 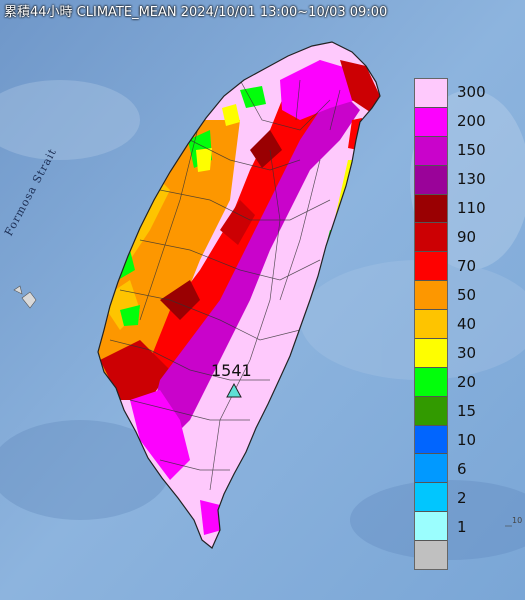 What do you see at coordinates (467, 324) in the screenshot?
I see `legend-label: 40` at bounding box center [467, 324].